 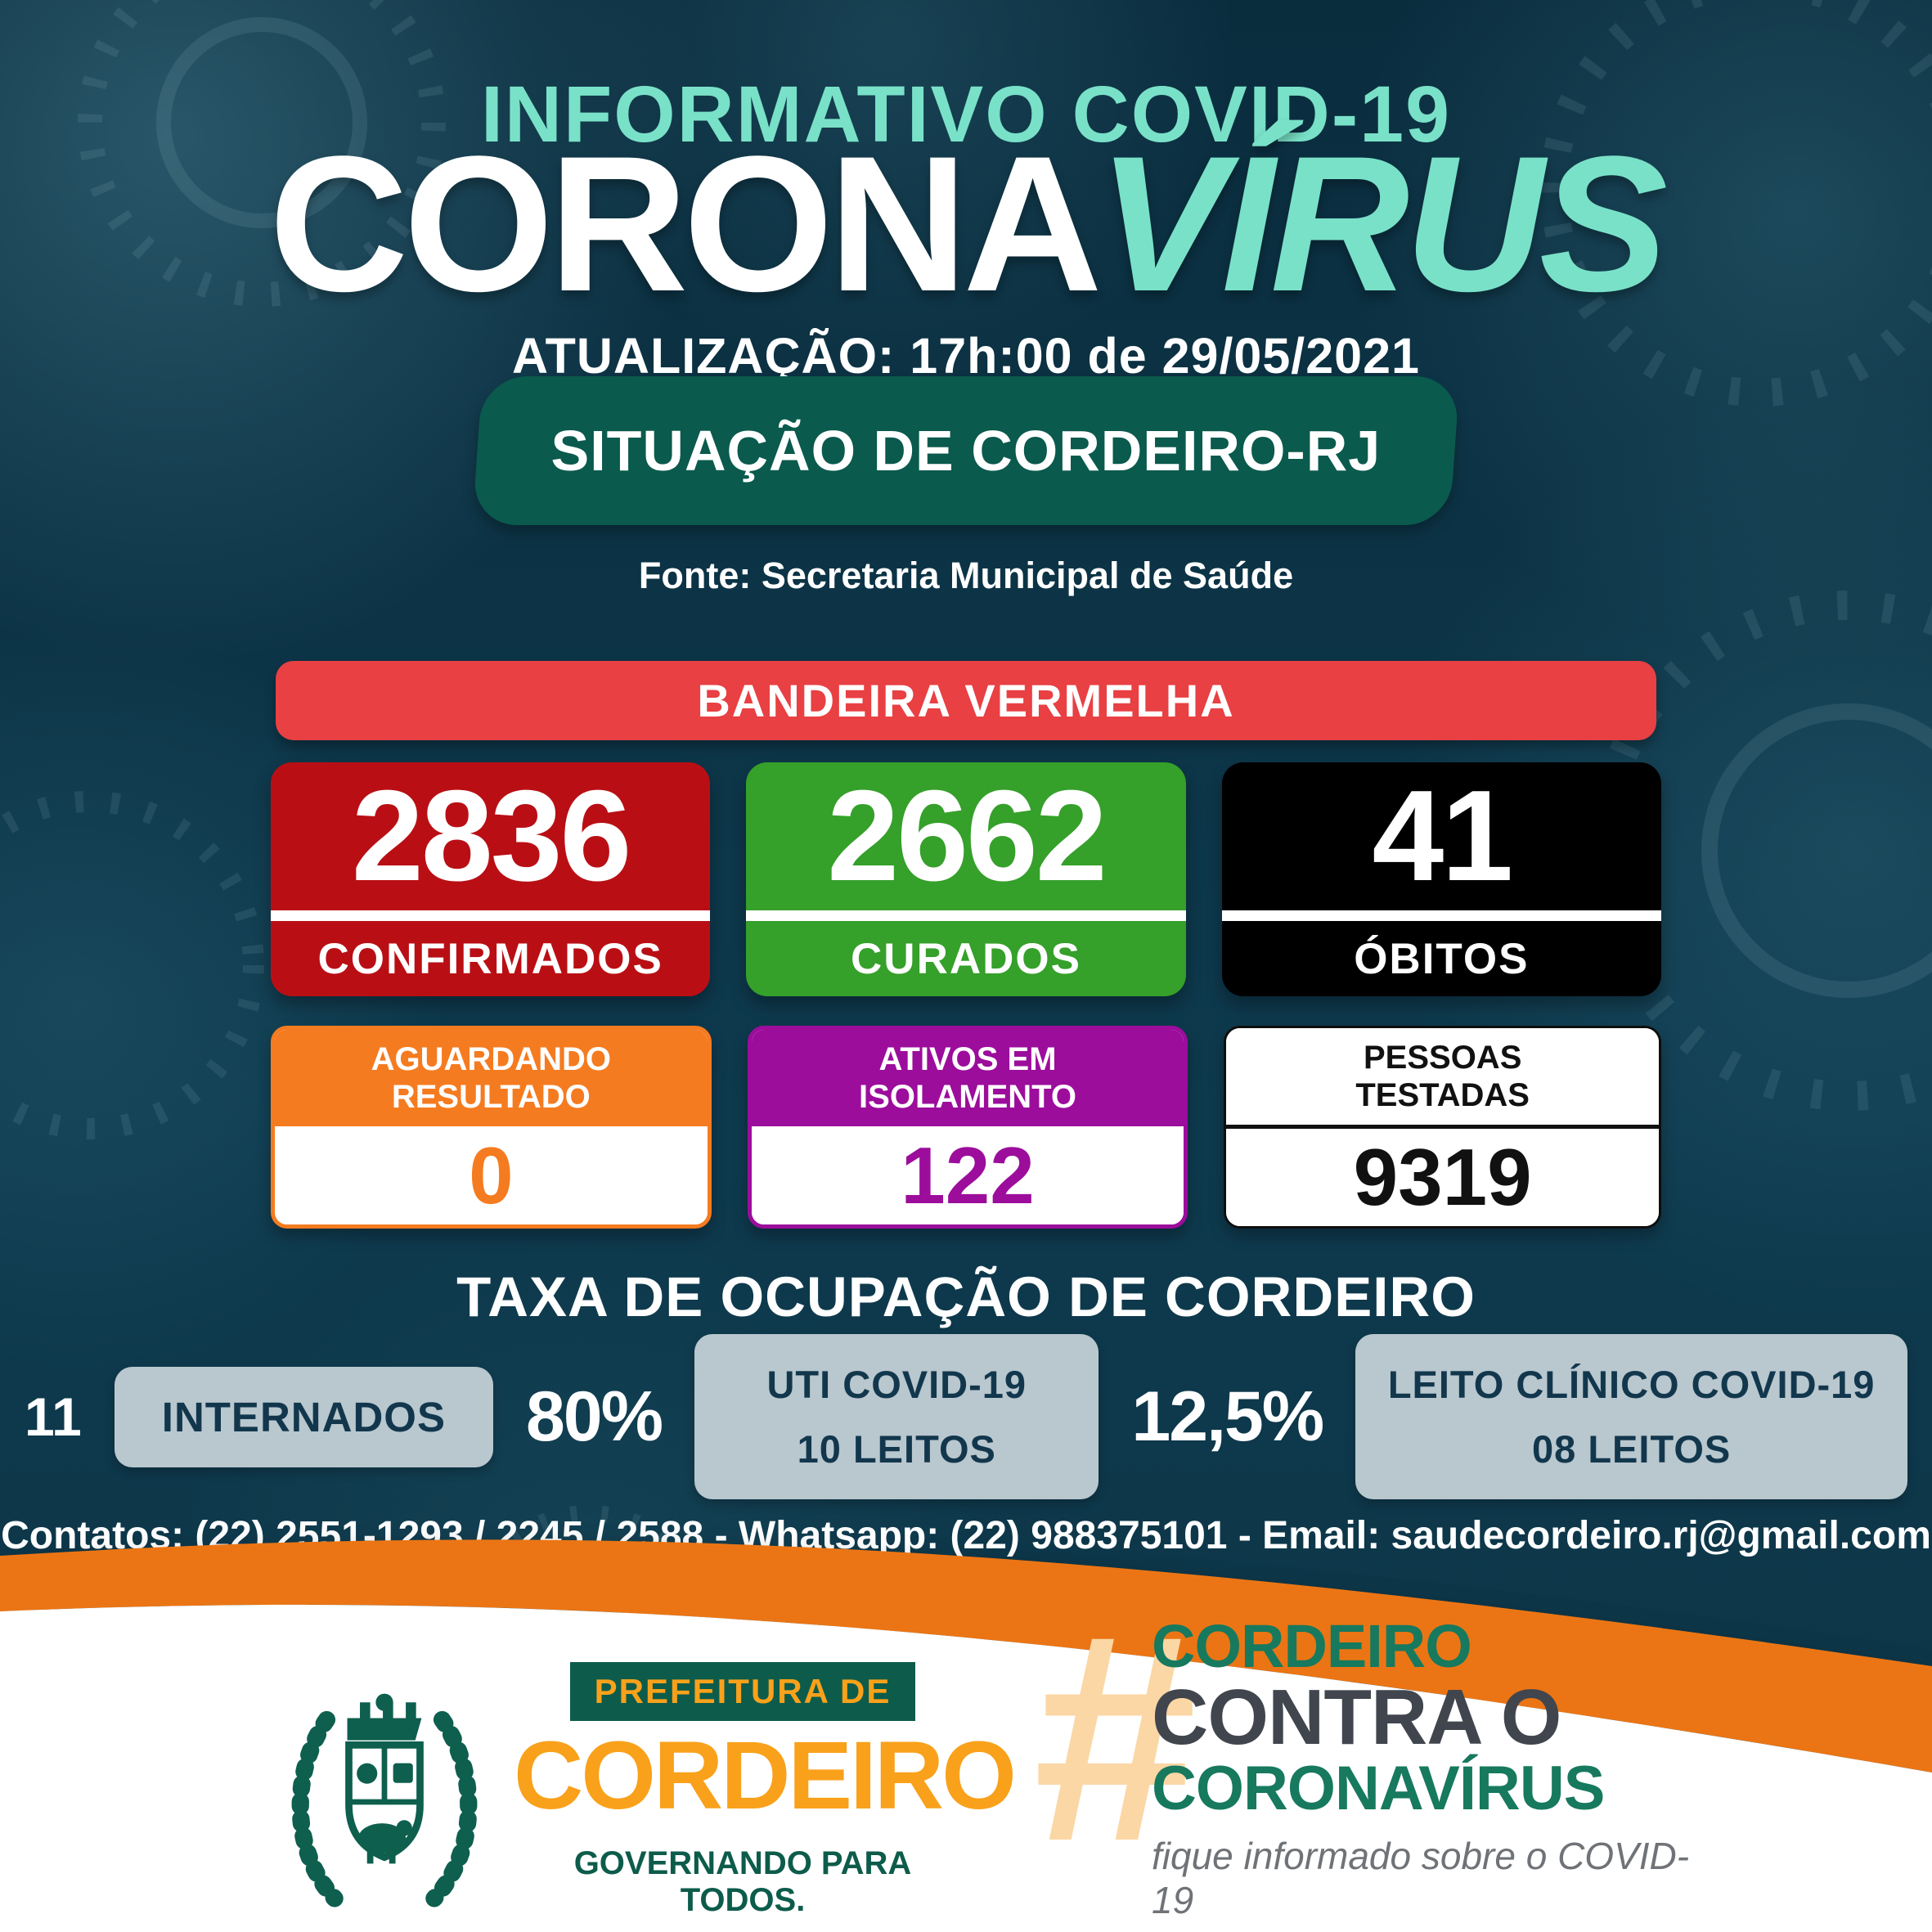 What do you see at coordinates (490, 959) in the screenshot?
I see `confirmed-label: CONFIRMADOS` at bounding box center [490, 959].